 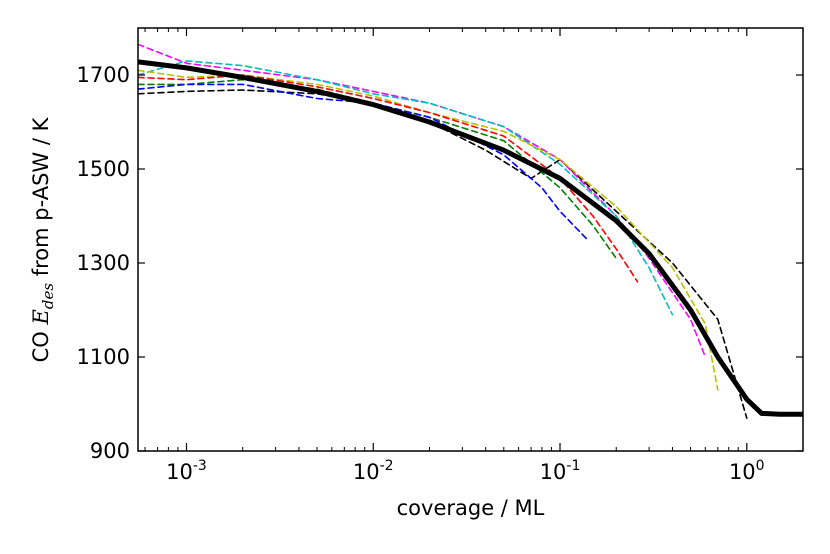 I want to click on y-tick-label: 1700, so click(x=103, y=75).